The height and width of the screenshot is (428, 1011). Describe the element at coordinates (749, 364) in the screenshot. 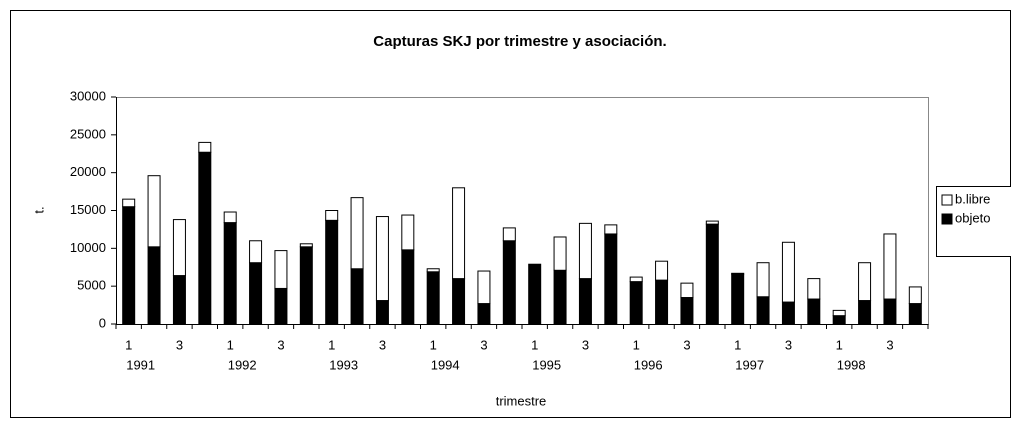

I see `year-label: 1997` at that location.